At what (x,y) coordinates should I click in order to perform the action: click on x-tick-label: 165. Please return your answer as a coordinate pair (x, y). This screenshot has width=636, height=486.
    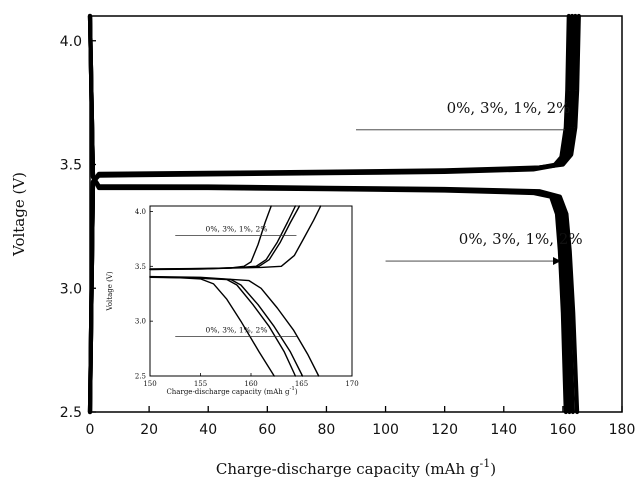
    Looking at the image, I should click on (301, 384).